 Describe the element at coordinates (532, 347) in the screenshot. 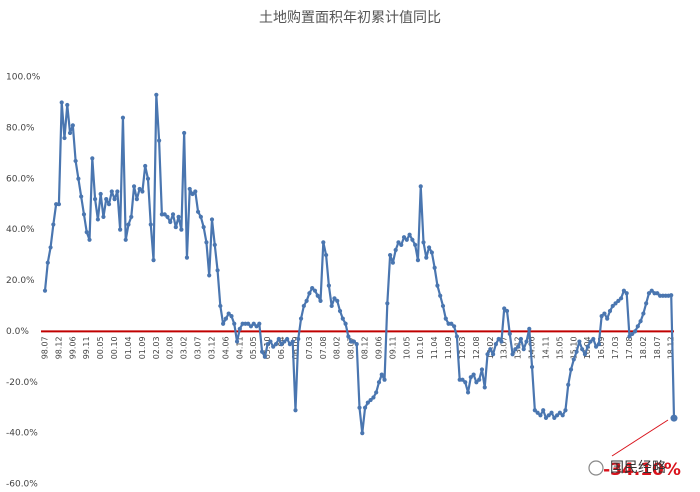

I see `x-tick-label: 14.06` at that location.